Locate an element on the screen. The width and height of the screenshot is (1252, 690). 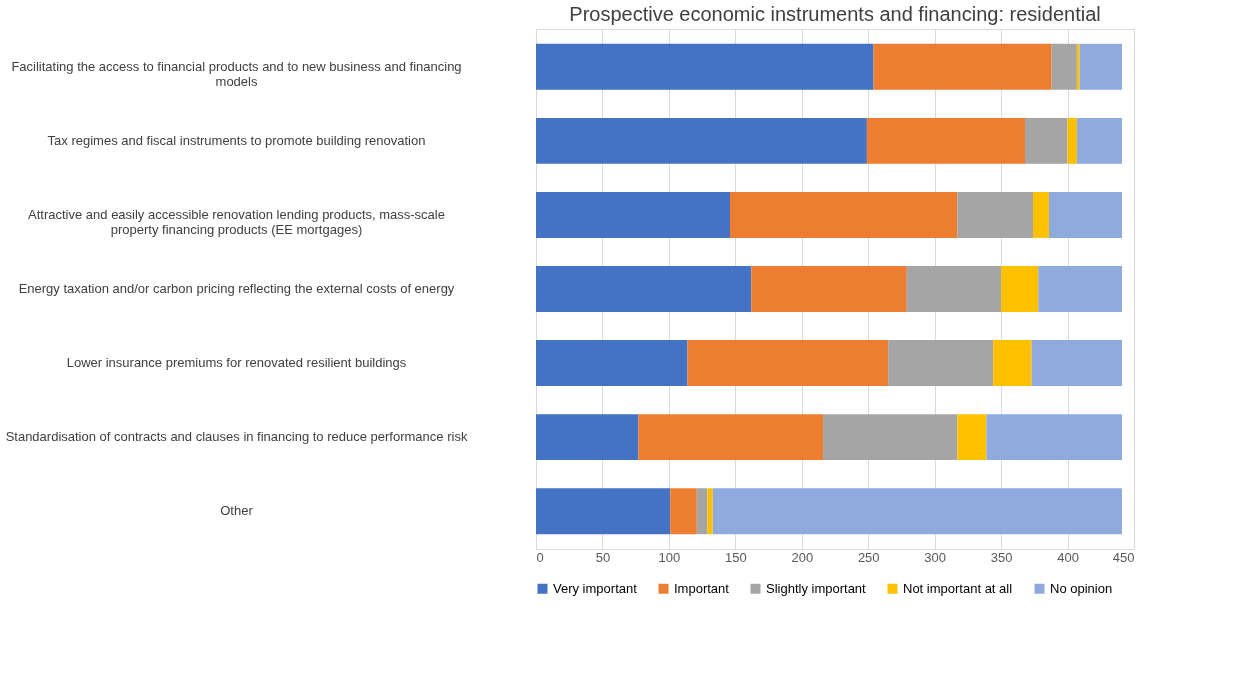
x-tick-label: 50 is located at coordinates (603, 557).